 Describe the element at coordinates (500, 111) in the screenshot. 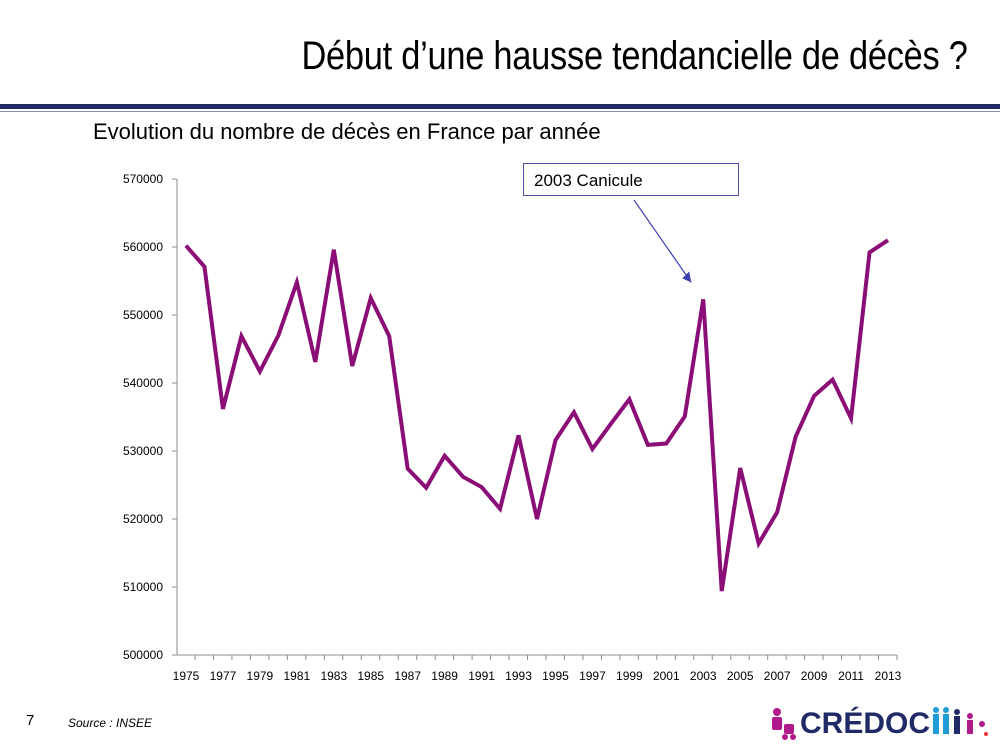

I see `title-rule-thin` at that location.